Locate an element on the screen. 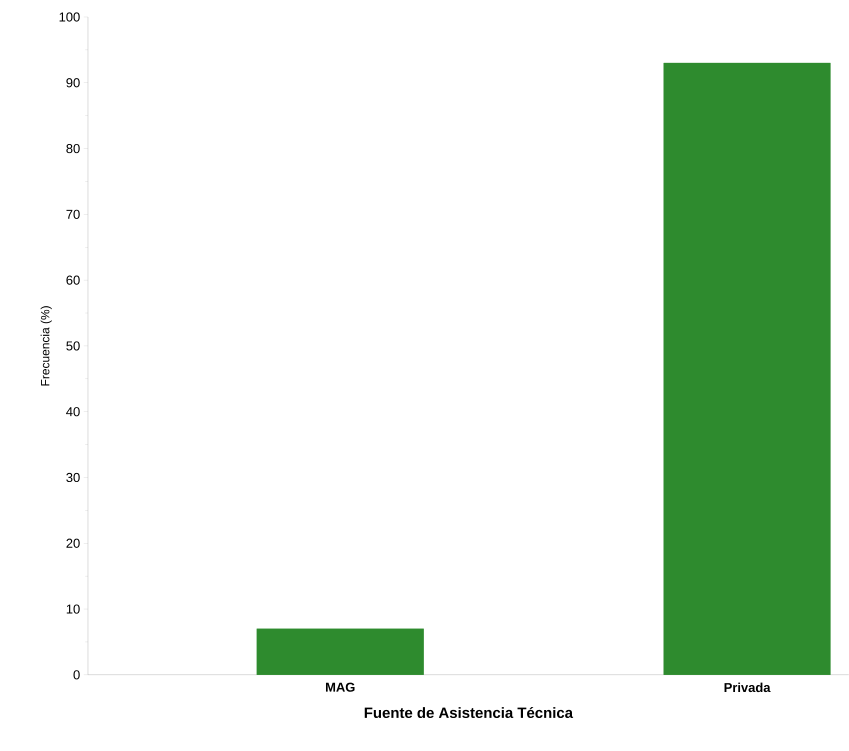 The image size is (849, 751). y-tick-label: 70 is located at coordinates (73, 215).